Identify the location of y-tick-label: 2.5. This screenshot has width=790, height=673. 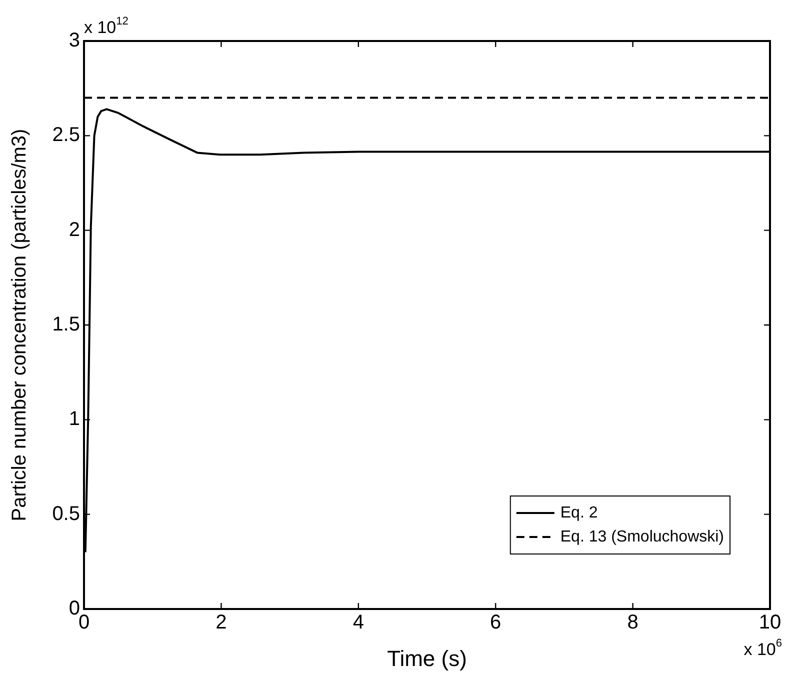
(66, 135).